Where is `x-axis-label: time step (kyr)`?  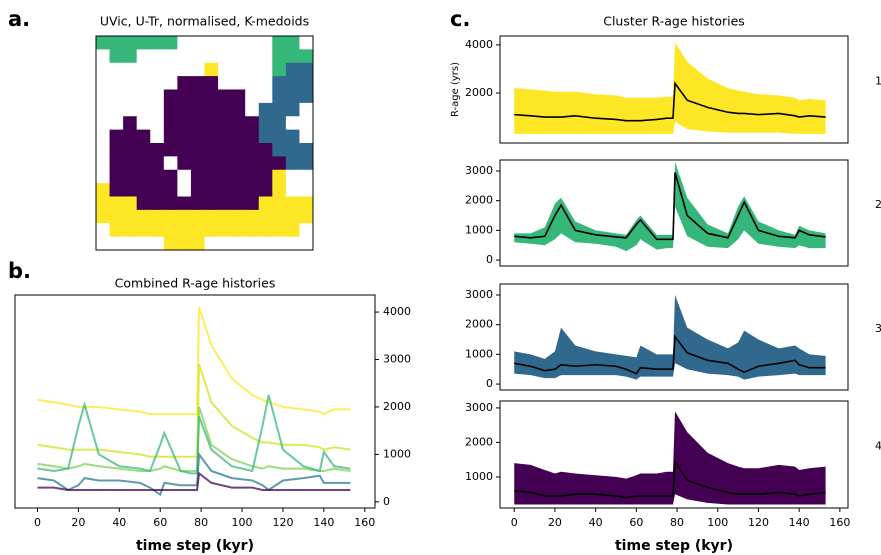
x-axis-label: time step (kyr) is located at coordinates (195, 546).